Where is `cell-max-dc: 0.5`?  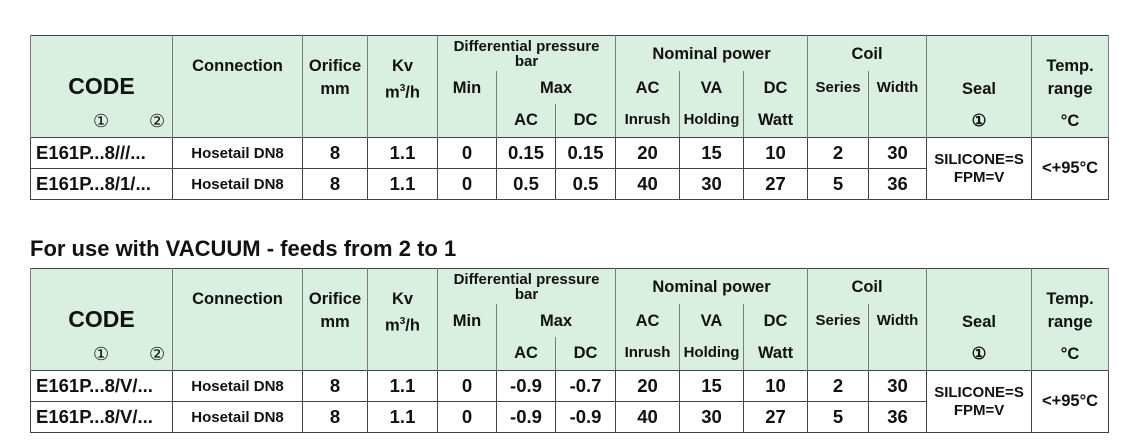
cell-max-dc: 0.5 is located at coordinates (585, 184).